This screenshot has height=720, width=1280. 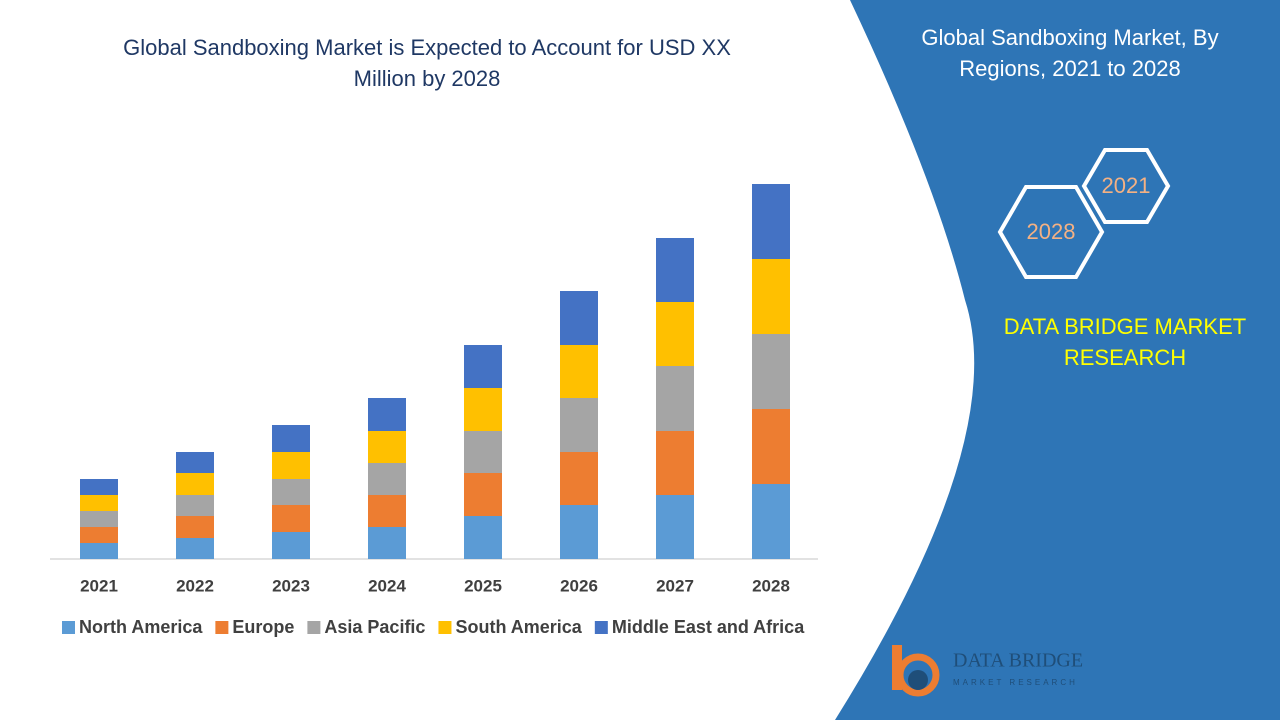 What do you see at coordinates (675, 585) in the screenshot?
I see `x-tick-label: 2027` at bounding box center [675, 585].